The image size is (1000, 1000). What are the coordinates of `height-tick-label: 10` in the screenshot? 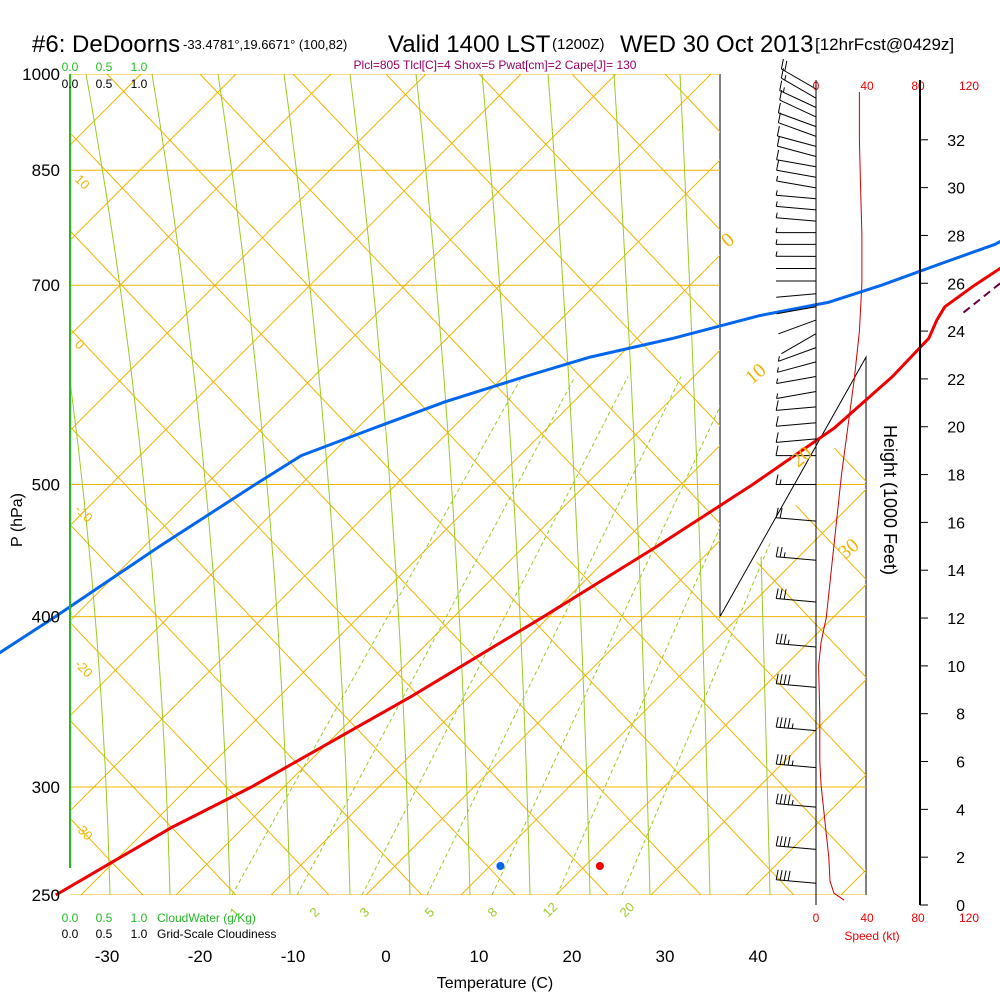 It's located at (956, 667).